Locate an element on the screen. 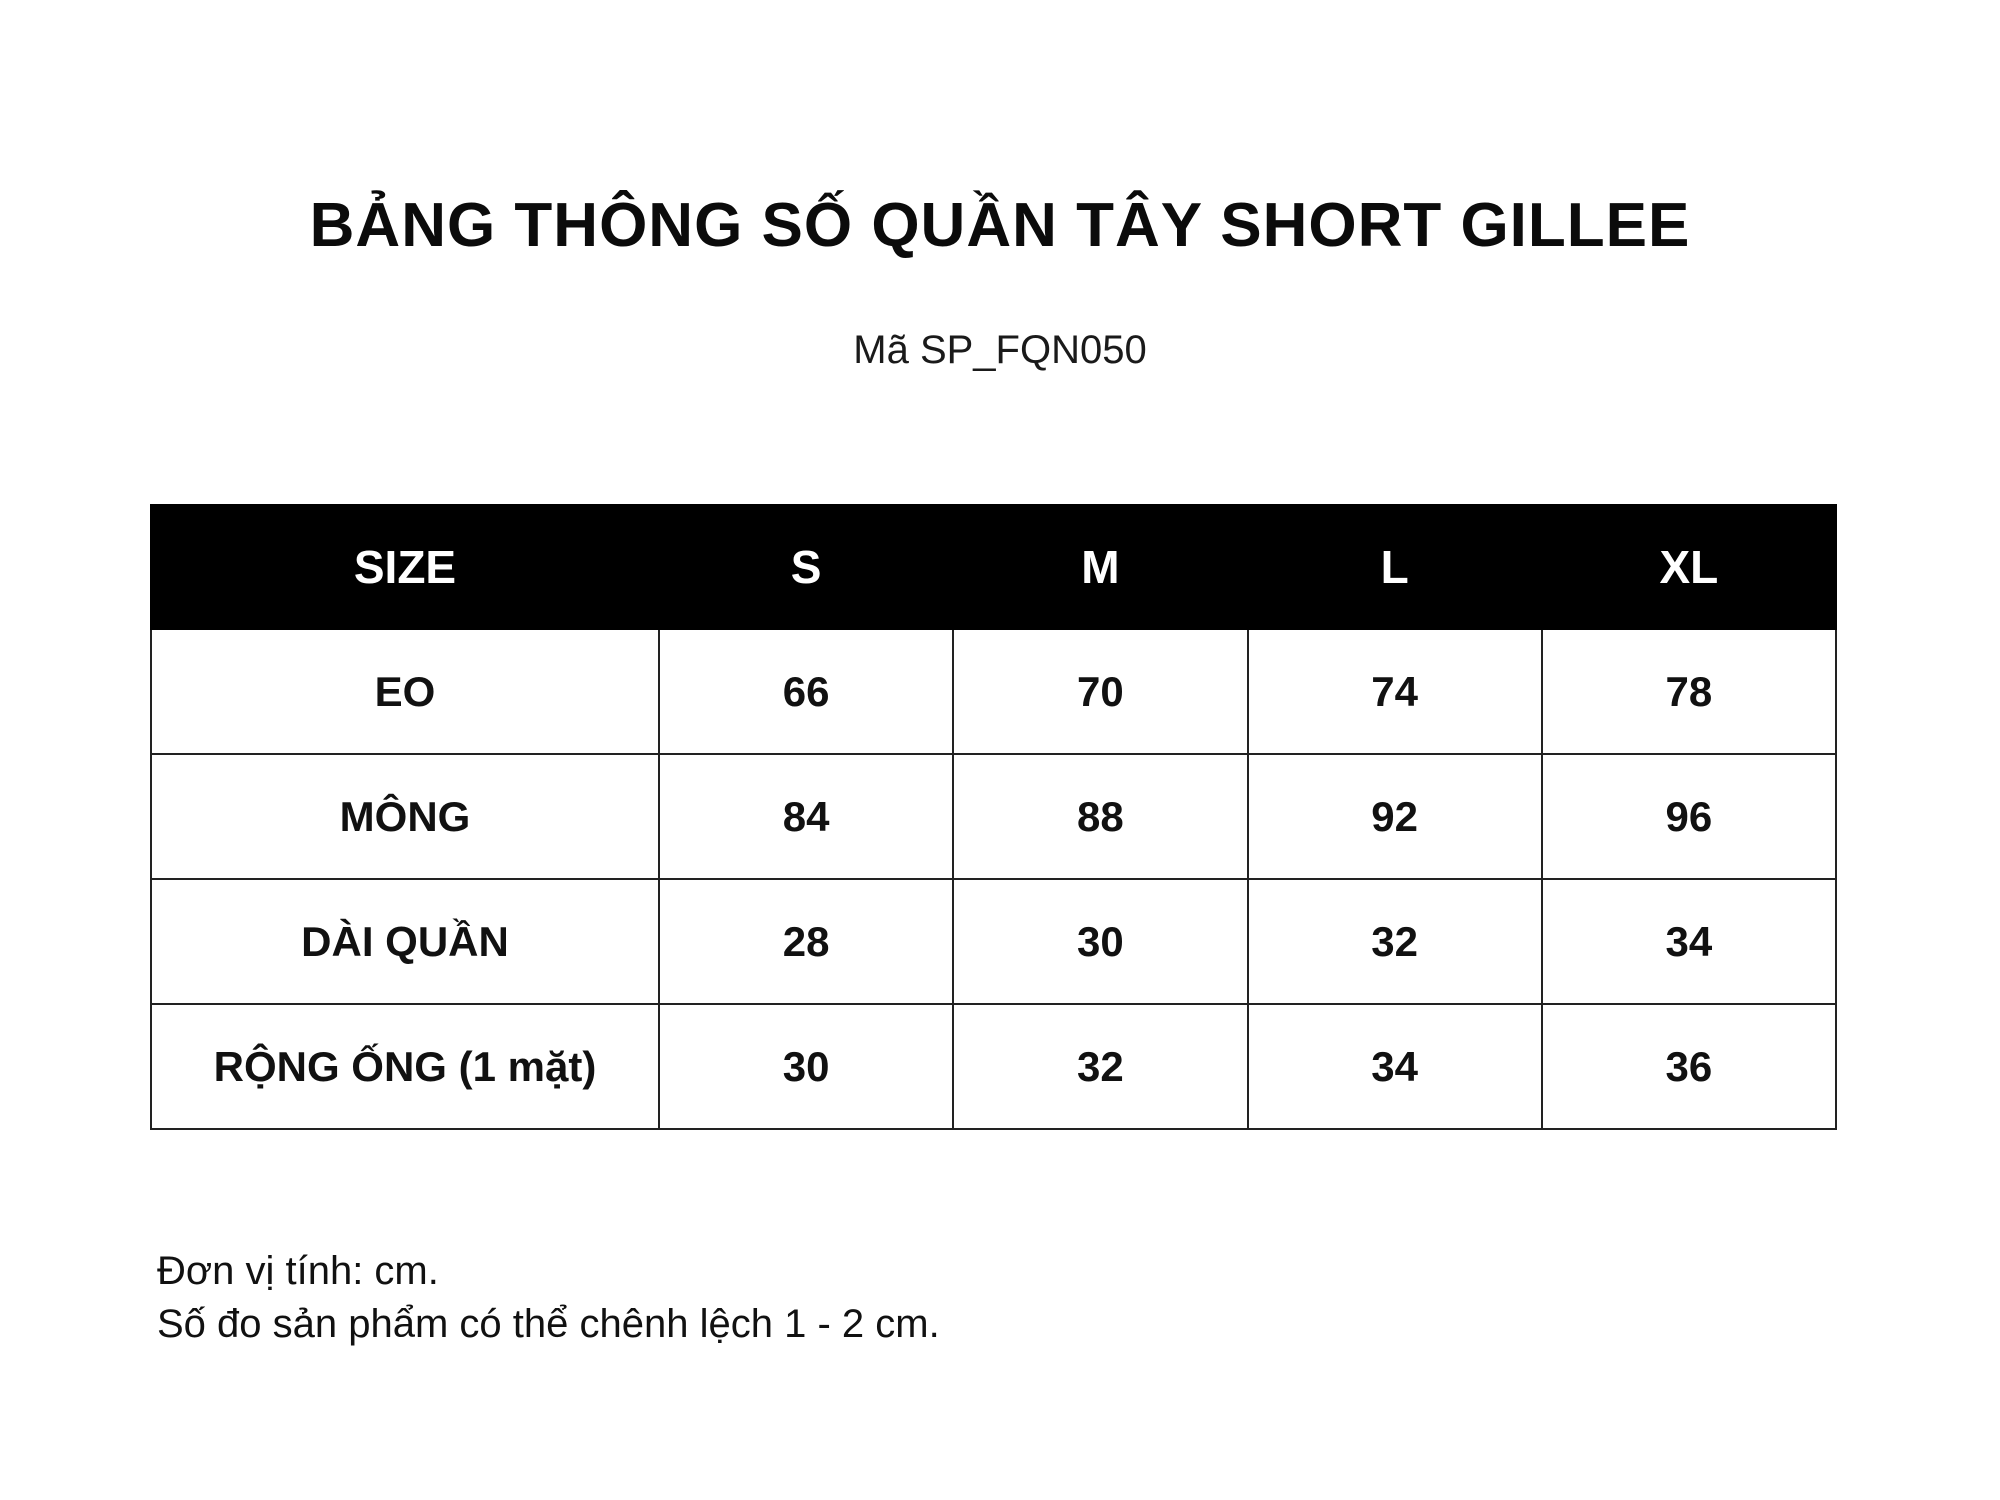 The image size is (2000, 1500). cell: 92 is located at coordinates (1394, 816).